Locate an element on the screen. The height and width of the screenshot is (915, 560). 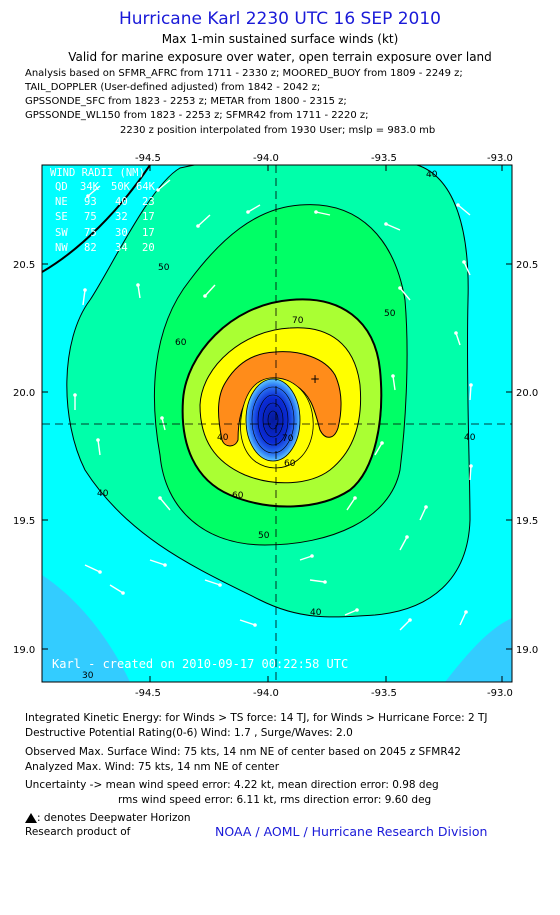
legend-note-text: : denotes Deepwater Horizon is located at coordinates (114, 818).